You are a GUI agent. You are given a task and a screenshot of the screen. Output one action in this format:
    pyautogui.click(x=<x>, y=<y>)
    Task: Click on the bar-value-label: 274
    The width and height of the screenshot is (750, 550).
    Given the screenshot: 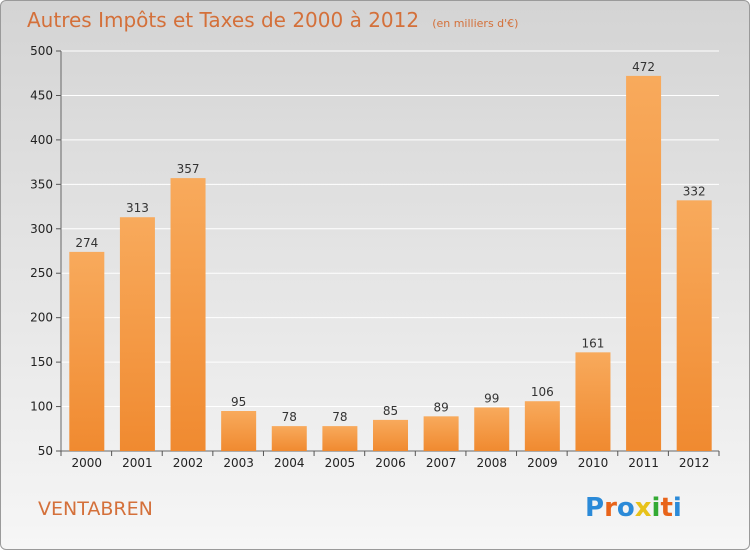 What is the action you would take?
    pyautogui.click(x=86, y=243)
    